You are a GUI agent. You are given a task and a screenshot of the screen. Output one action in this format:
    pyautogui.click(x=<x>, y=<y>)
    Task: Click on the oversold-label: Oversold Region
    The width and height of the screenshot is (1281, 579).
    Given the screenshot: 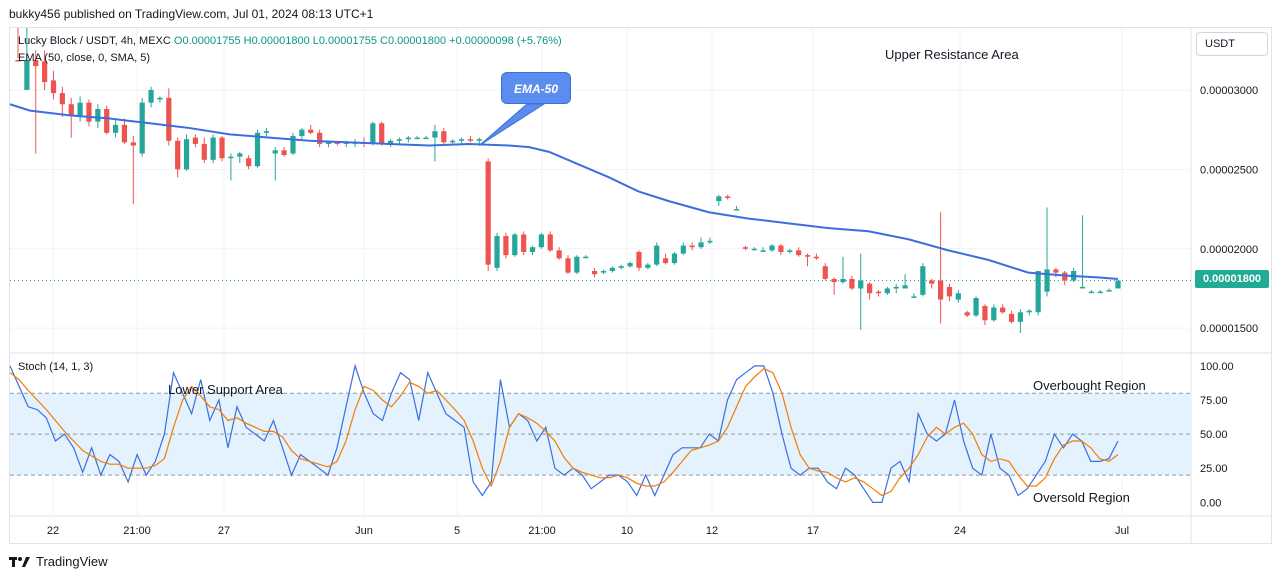 What is the action you would take?
    pyautogui.click(x=1081, y=497)
    